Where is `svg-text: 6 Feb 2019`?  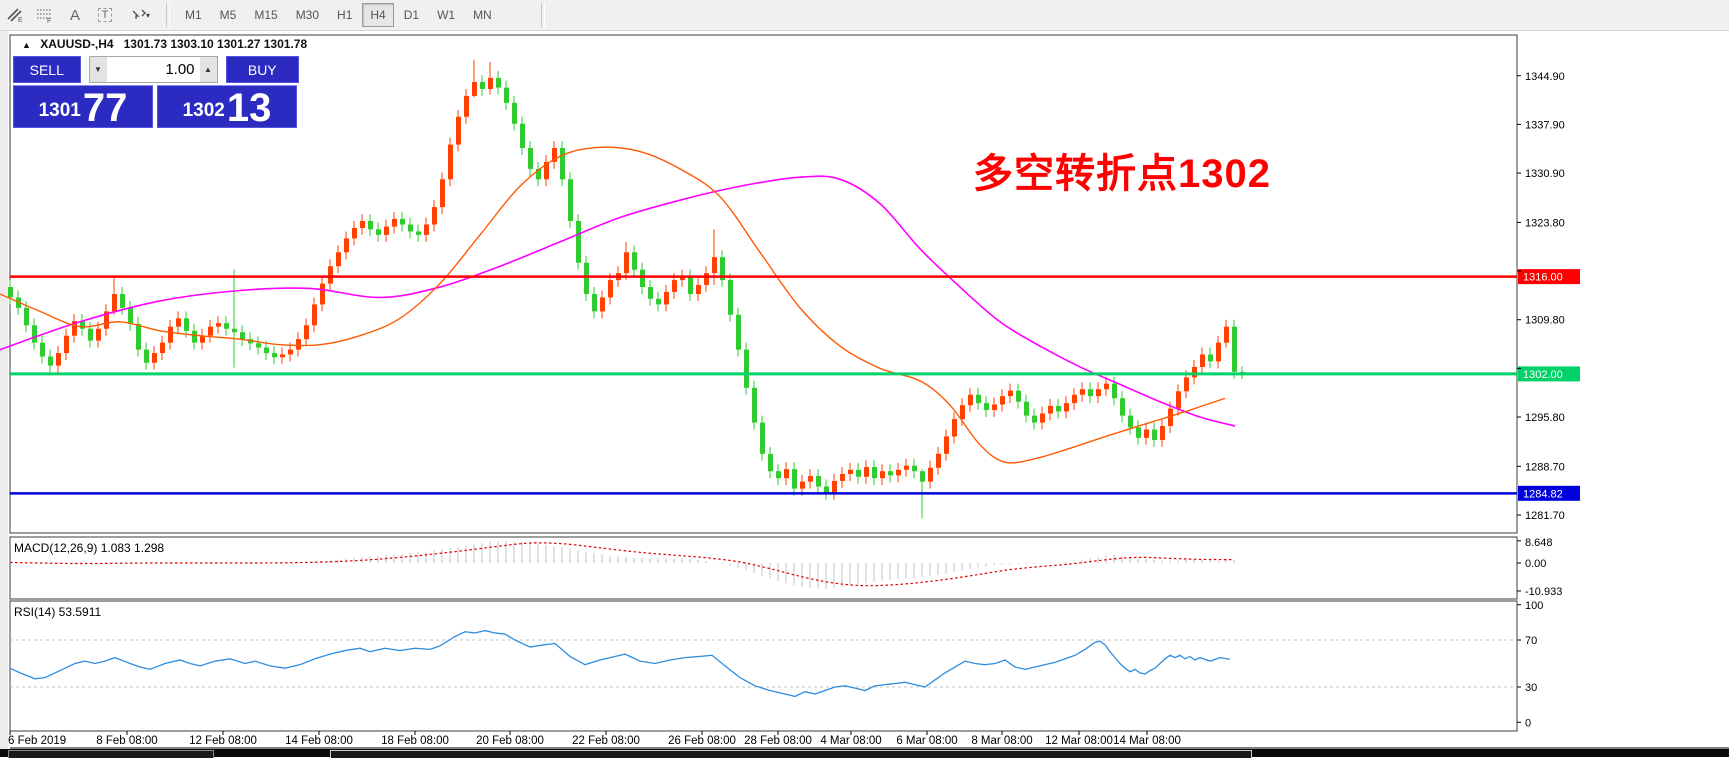
svg-text: 6 Feb 2019 is located at coordinates (37, 741).